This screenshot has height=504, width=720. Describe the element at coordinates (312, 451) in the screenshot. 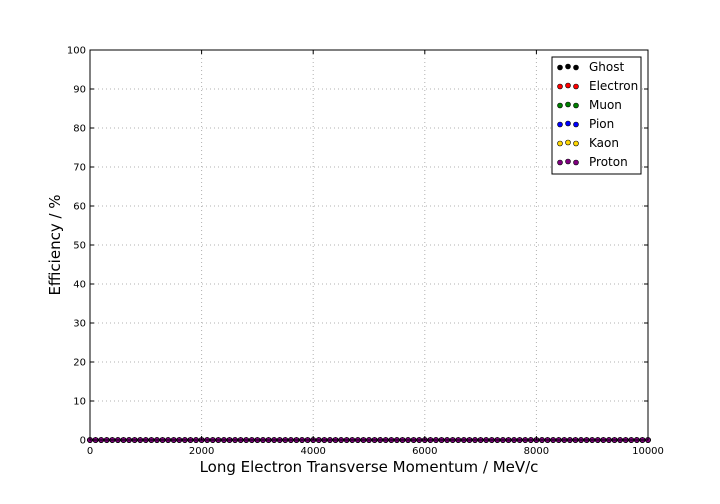

I see `x-tick-label: 4000` at that location.